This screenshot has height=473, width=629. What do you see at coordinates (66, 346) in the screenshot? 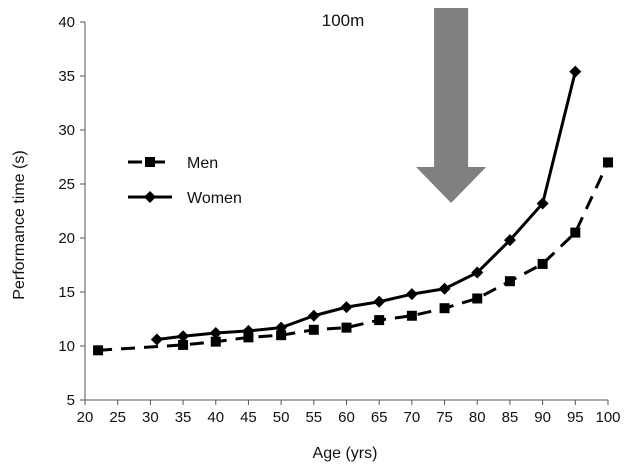
I see `y-tick-label: 10` at bounding box center [66, 346].